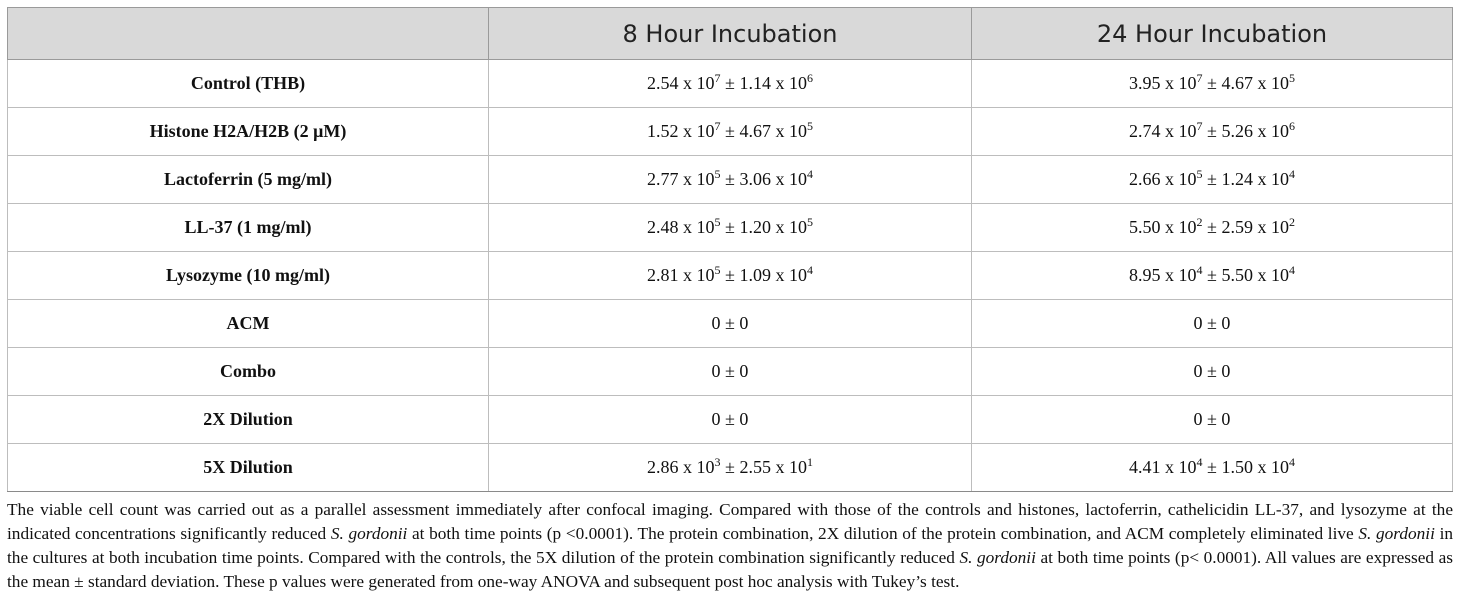  Describe the element at coordinates (755, 179) in the screenshot. I see `sd-mantissa: 3.06` at that location.